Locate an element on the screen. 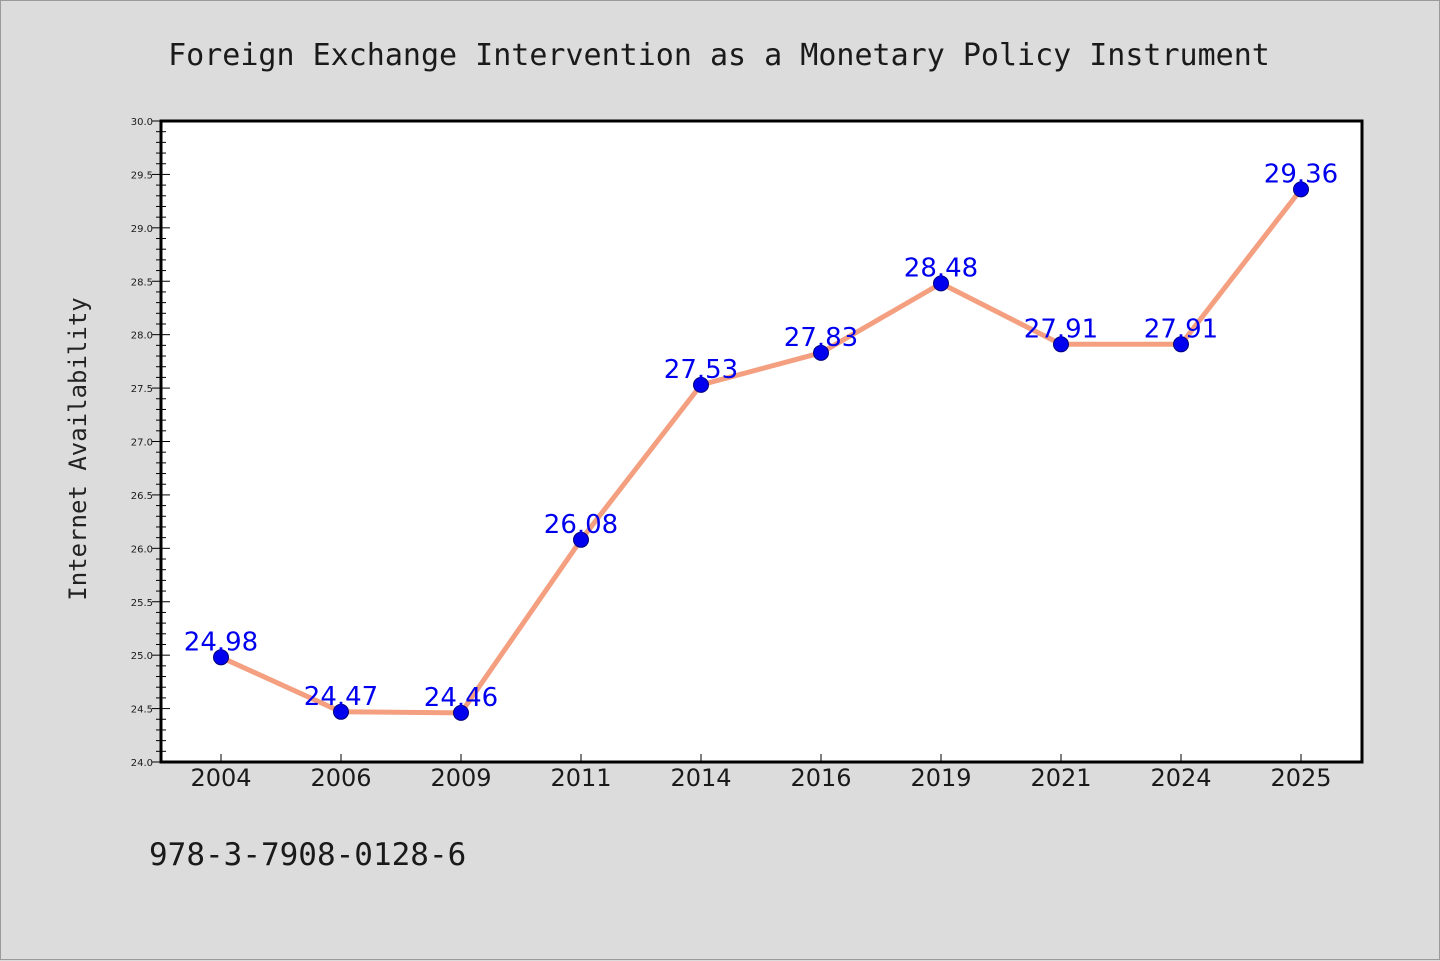  y-tick-label: 27.5 is located at coordinates (142, 389).